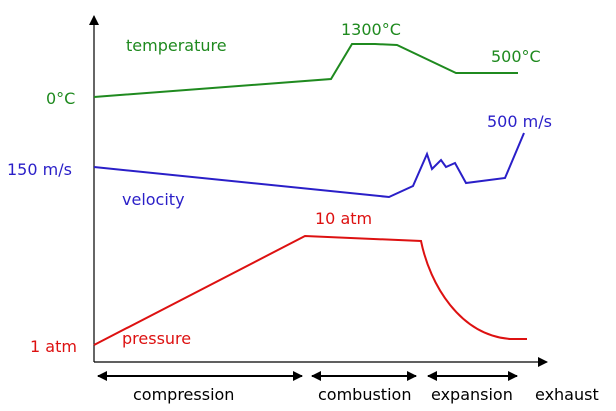 This screenshot has width=616, height=411. Describe the element at coordinates (156, 338) in the screenshot. I see `pressure-label: pressure` at that location.